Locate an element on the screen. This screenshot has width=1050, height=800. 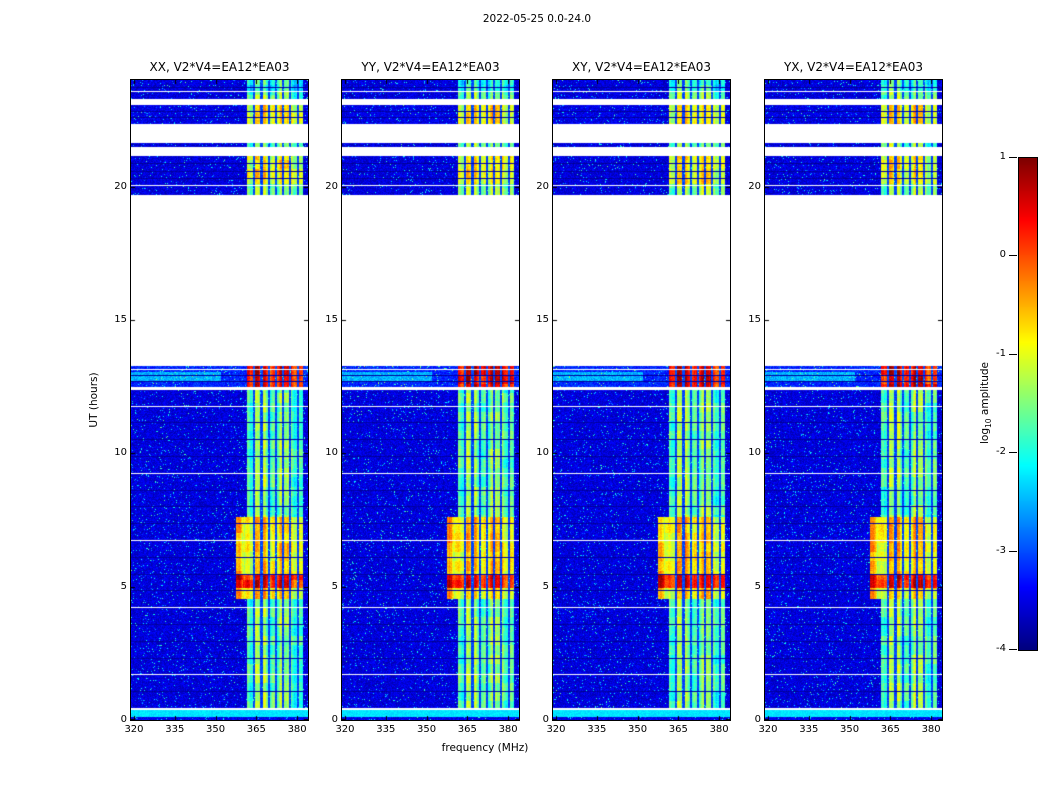
panel-title-1: XX, V2*V4=EA12*EA03 is located at coordinates (219, 67).